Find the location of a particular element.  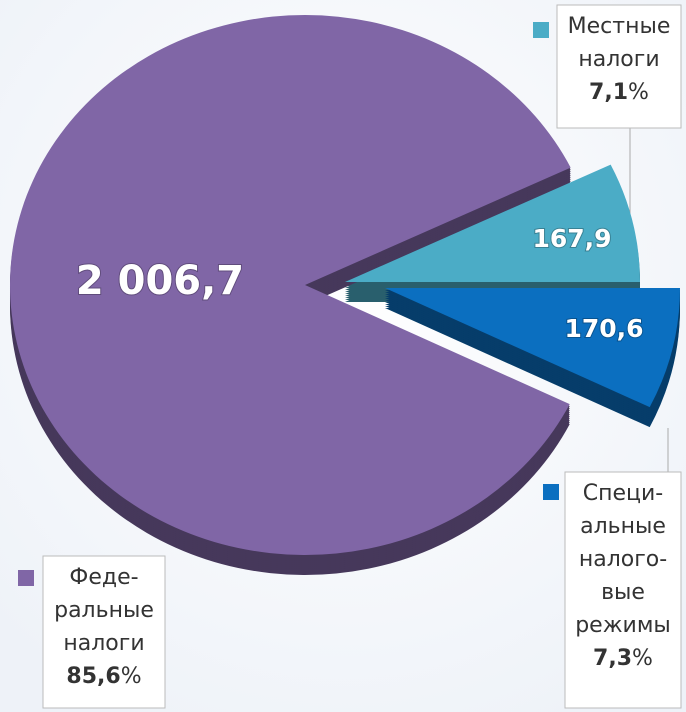

legend-label: налого- is located at coordinates (623, 559).